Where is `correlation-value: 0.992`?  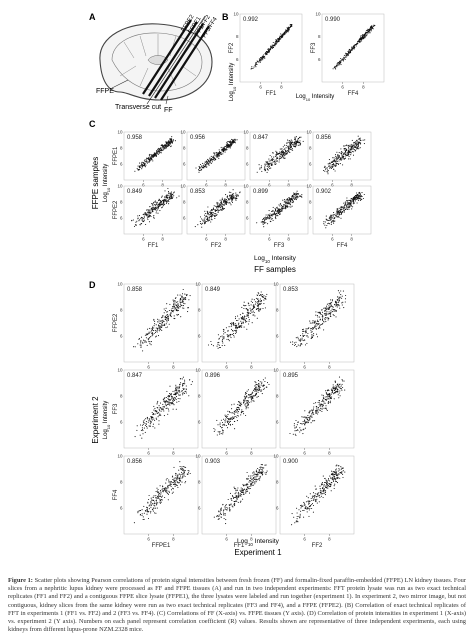
correlation-value: 0.992 is located at coordinates (251, 20).